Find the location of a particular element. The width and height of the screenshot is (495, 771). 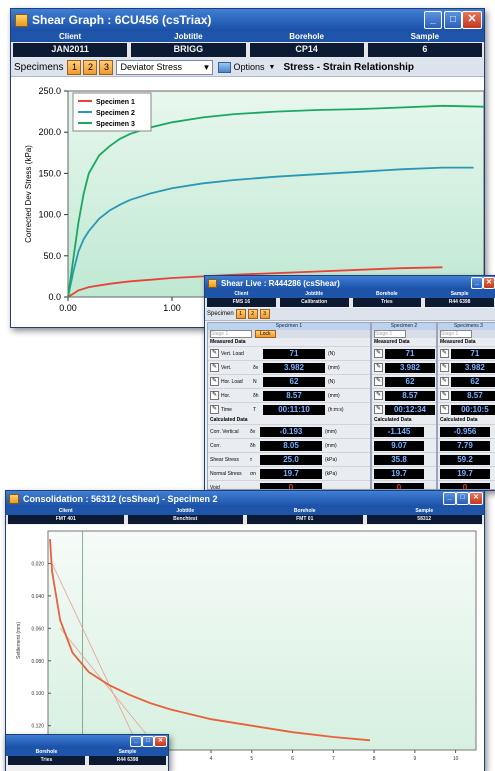

data-row: Void 0 is located at coordinates (289, 485).